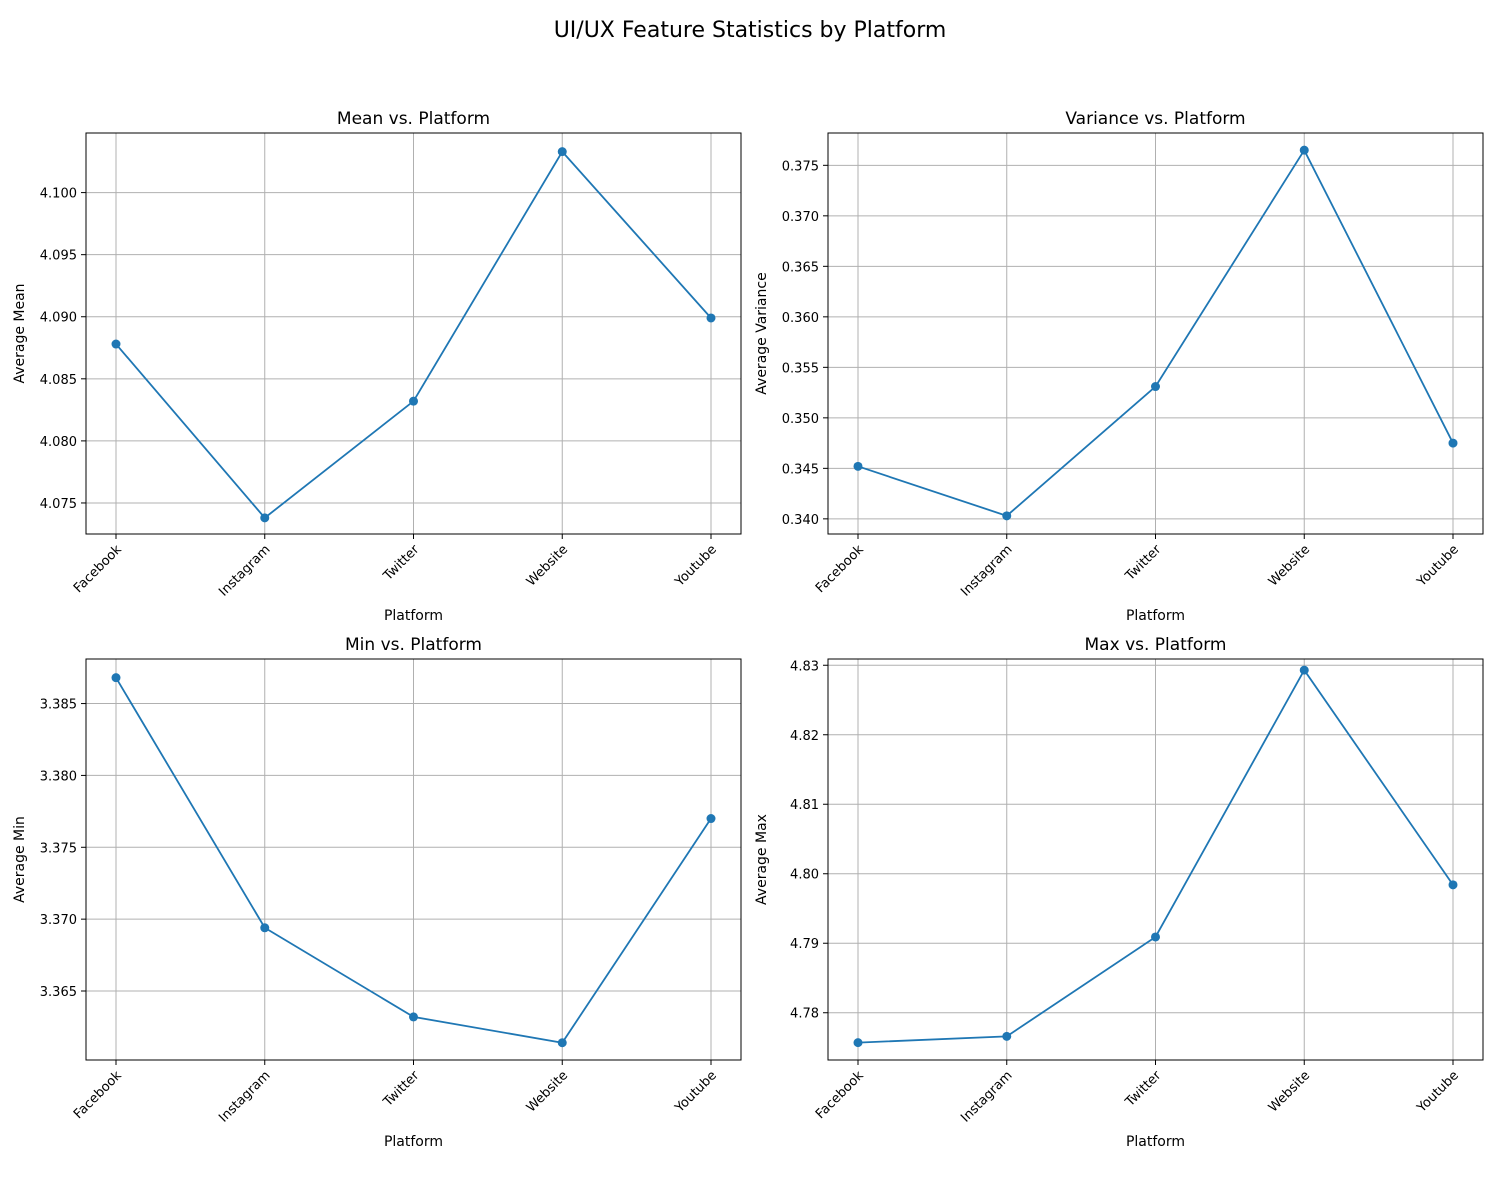  I want to click on y-tick-label: 4.83, so click(804, 666).